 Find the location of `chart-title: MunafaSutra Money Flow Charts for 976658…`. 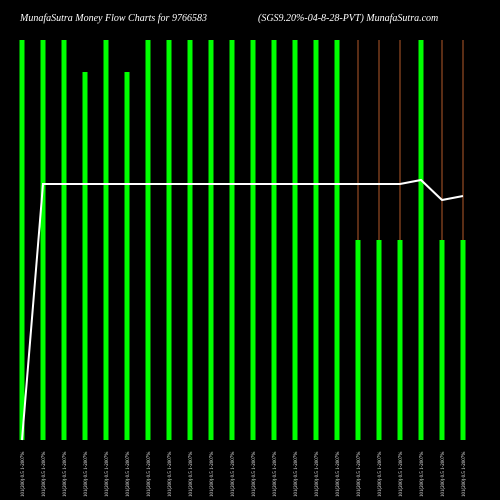

chart-title: MunafaSutra Money Flow Charts for 976658… is located at coordinates (113, 18).